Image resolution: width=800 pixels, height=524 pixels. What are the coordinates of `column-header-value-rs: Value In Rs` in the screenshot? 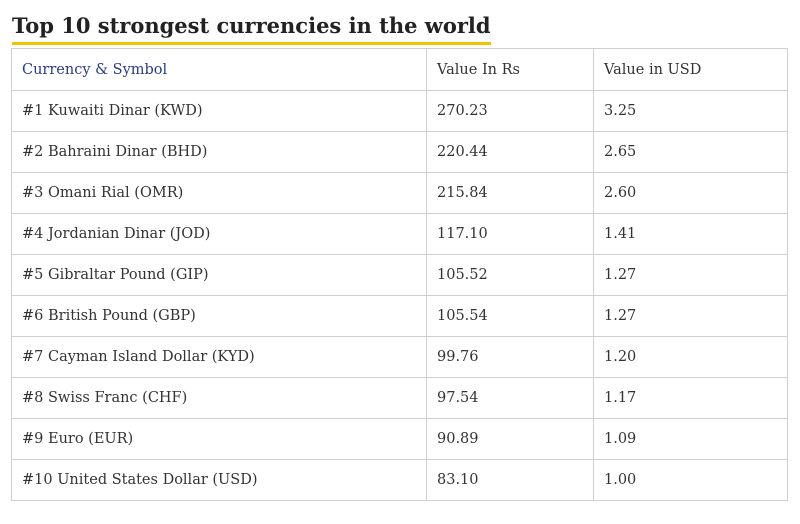 It's located at (510, 69).